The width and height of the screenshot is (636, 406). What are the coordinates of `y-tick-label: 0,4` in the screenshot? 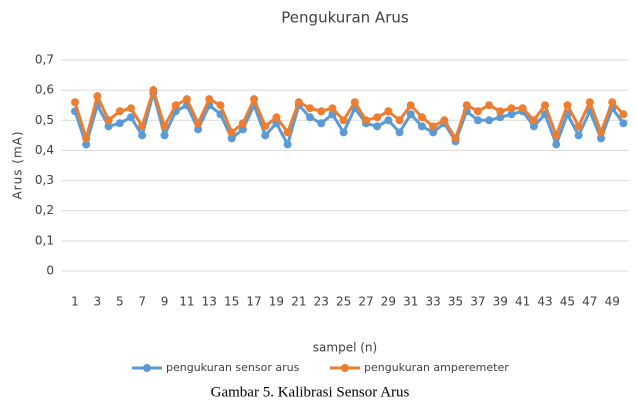 It's located at (44, 150).